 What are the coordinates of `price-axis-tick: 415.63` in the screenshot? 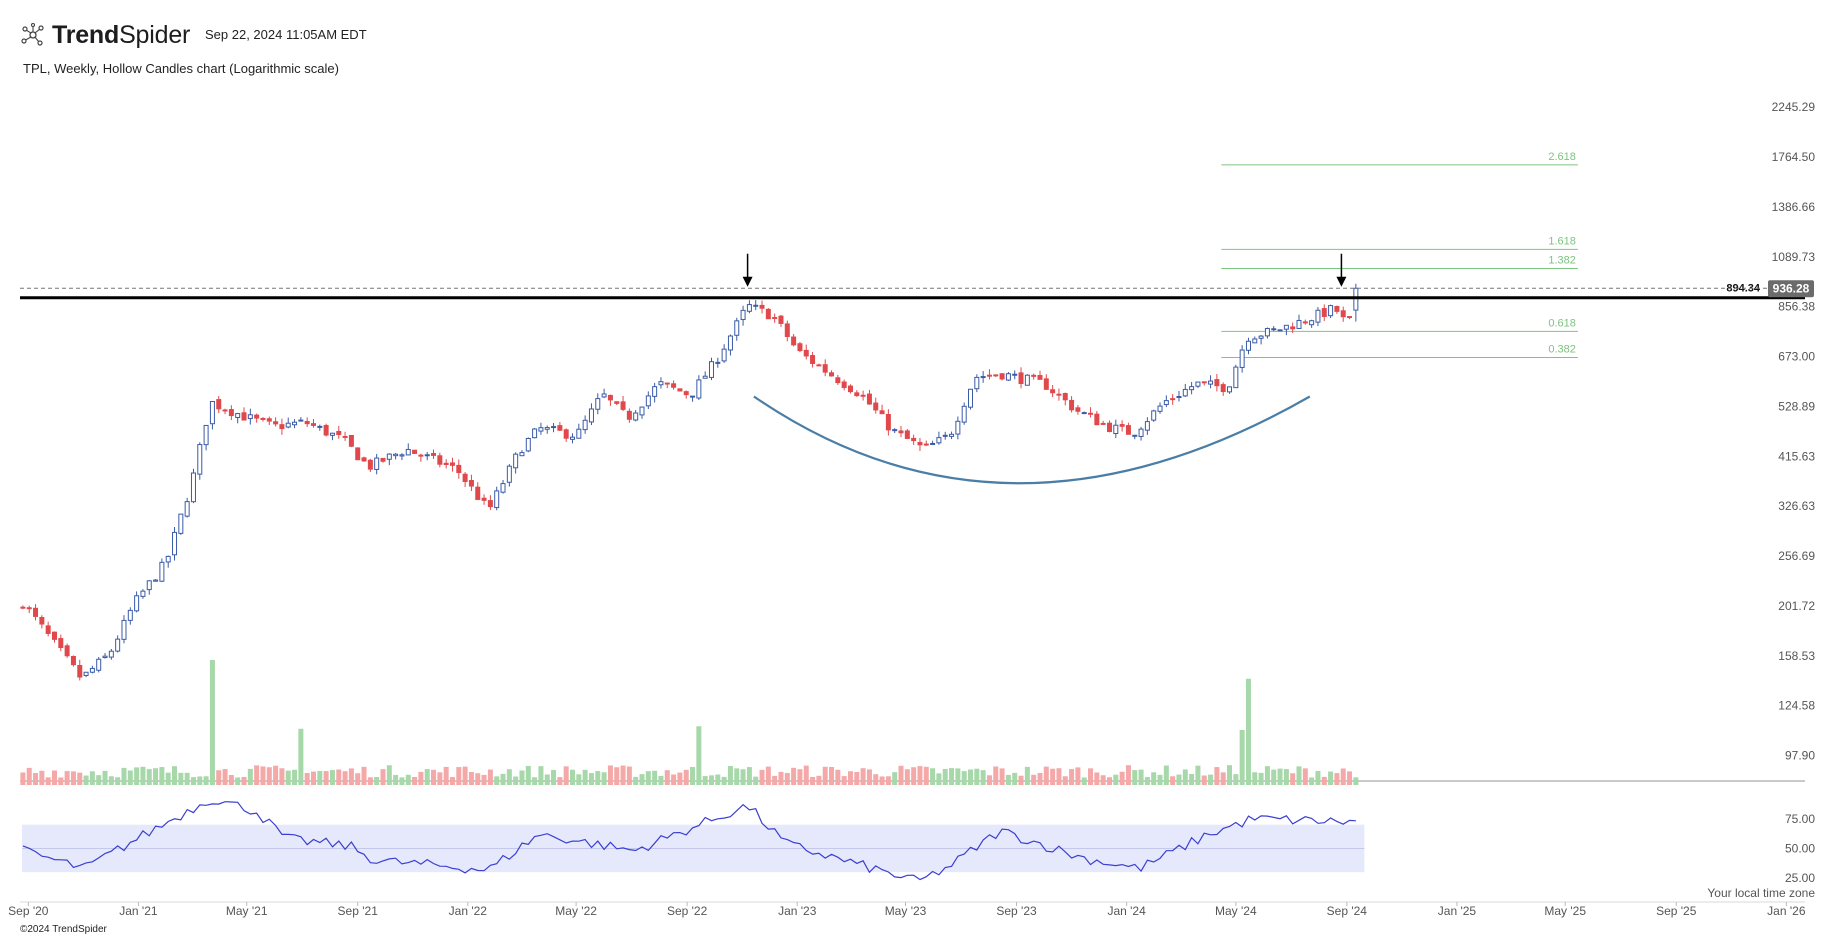 It's located at (1796, 456).